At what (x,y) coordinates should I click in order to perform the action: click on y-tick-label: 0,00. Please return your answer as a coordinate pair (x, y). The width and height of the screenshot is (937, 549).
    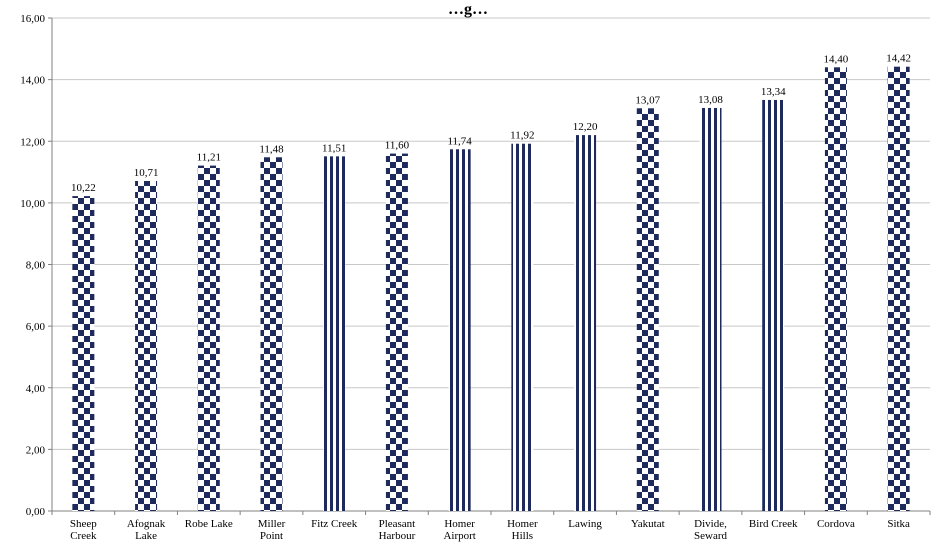
    Looking at the image, I should click on (36, 512).